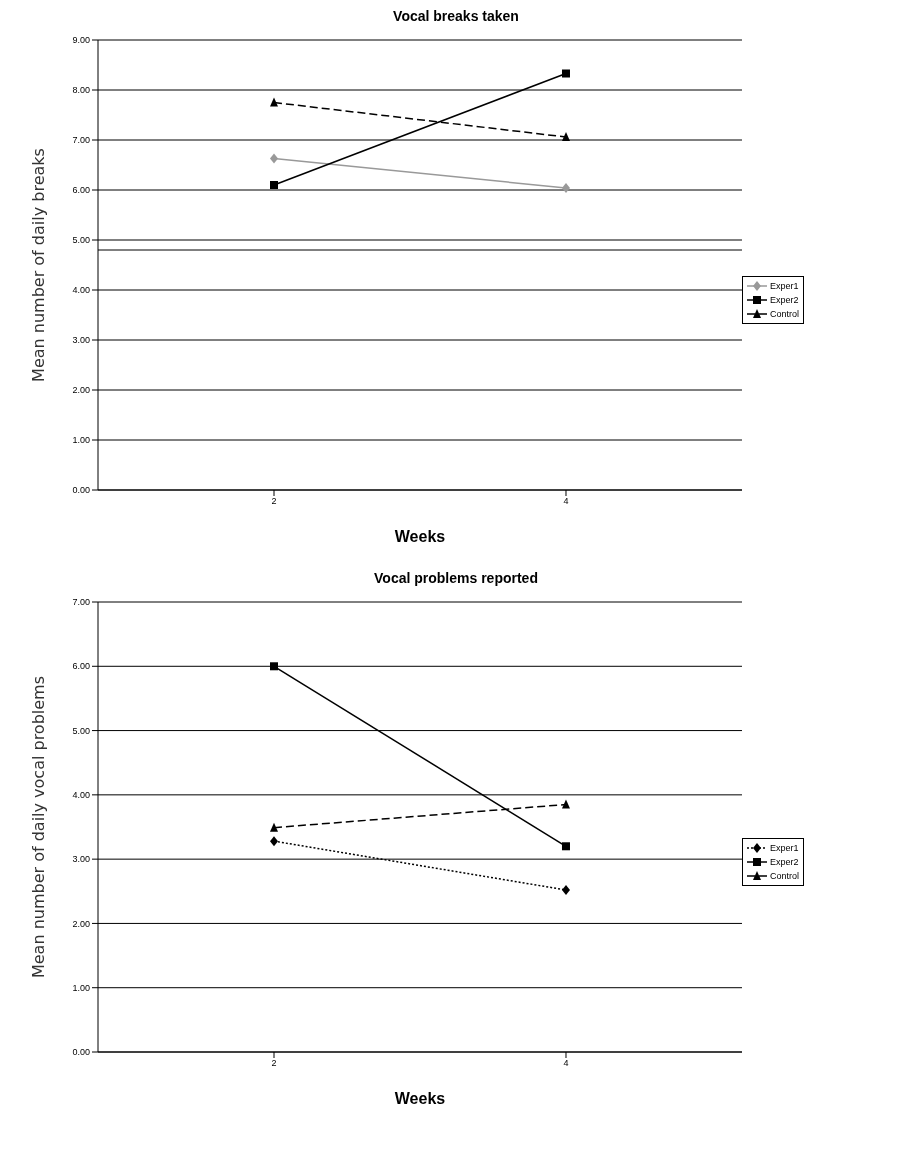  I want to click on y-axis-title: Mean number of daily vocal problems, so click(38, 827).